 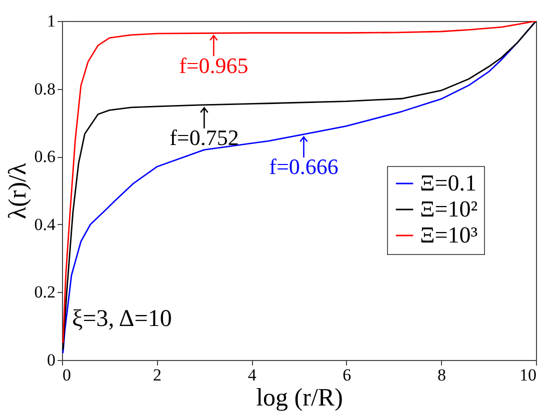 I want to click on y-tick-label: 0.2, so click(x=45, y=292).